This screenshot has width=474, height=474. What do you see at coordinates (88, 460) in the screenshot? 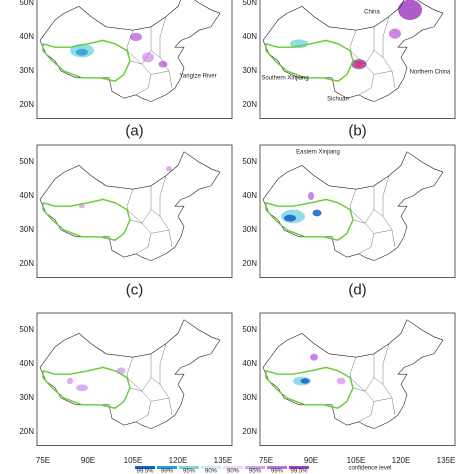
I see `lon-label: 90E` at bounding box center [88, 460].